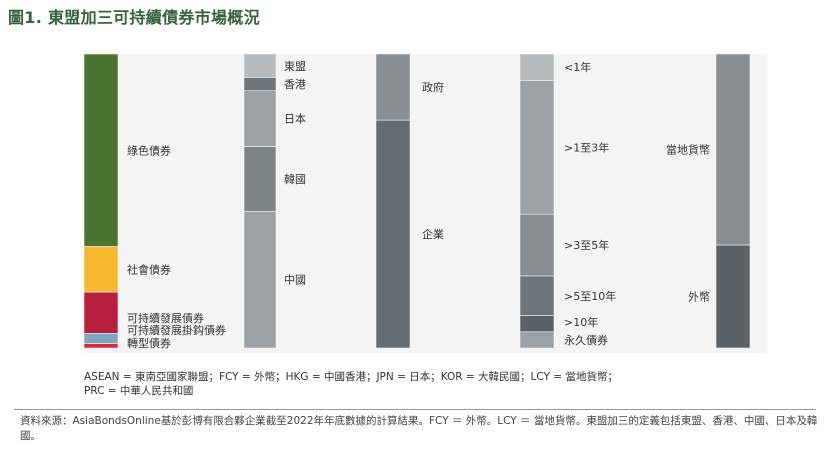 Image resolution: width=830 pixels, height=452 pixels. I want to click on segment-label: 政府, so click(433, 87).